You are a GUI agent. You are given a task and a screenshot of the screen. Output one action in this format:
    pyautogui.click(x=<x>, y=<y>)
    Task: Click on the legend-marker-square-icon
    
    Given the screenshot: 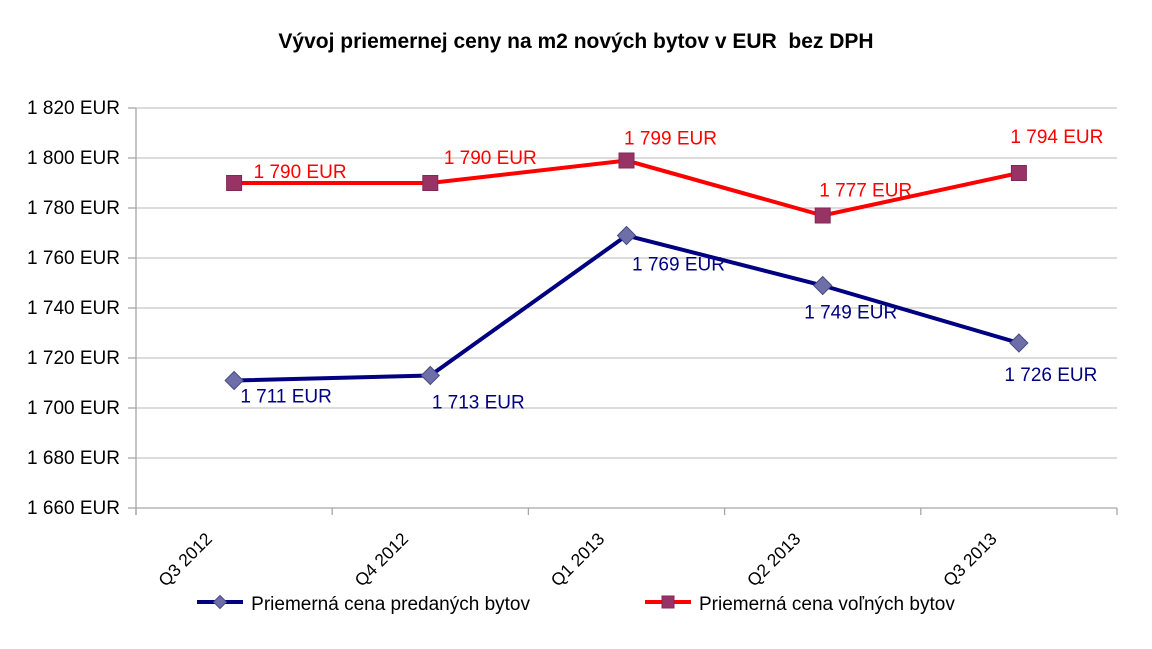 What is the action you would take?
    pyautogui.click(x=667, y=604)
    